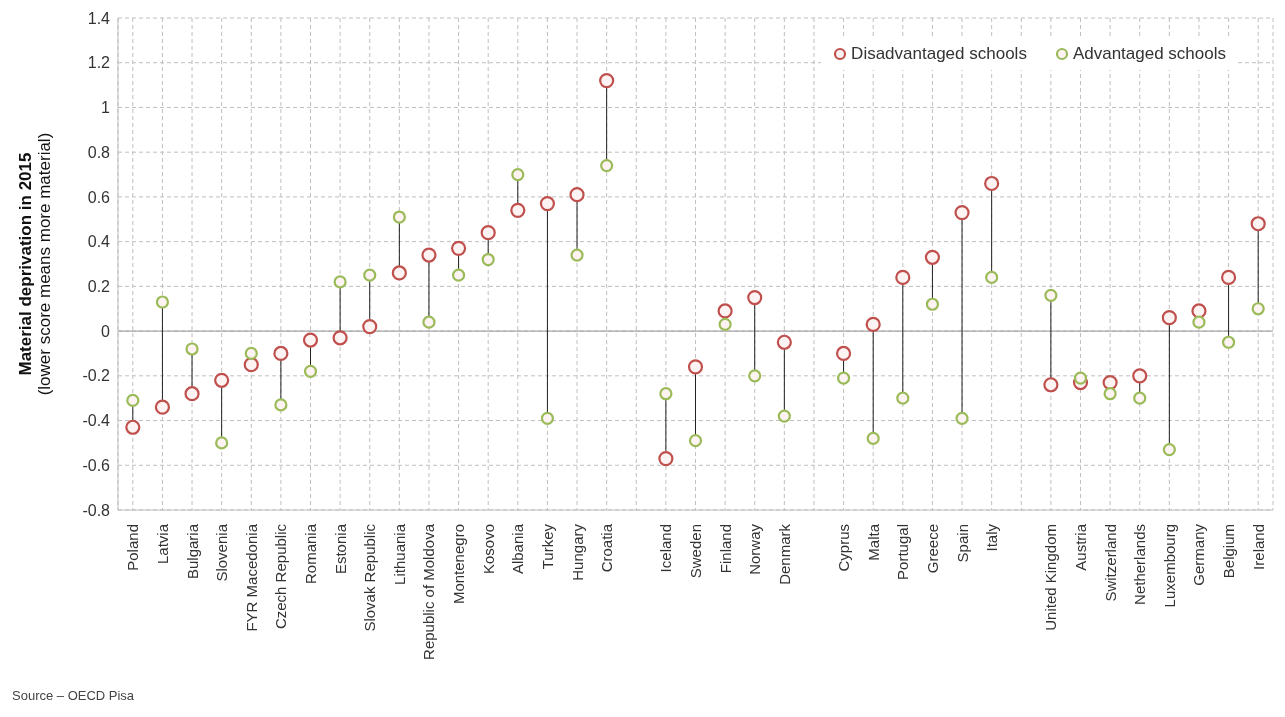 This screenshot has height=717, width=1285. I want to click on y-tick-label: -0.8, so click(96, 510).